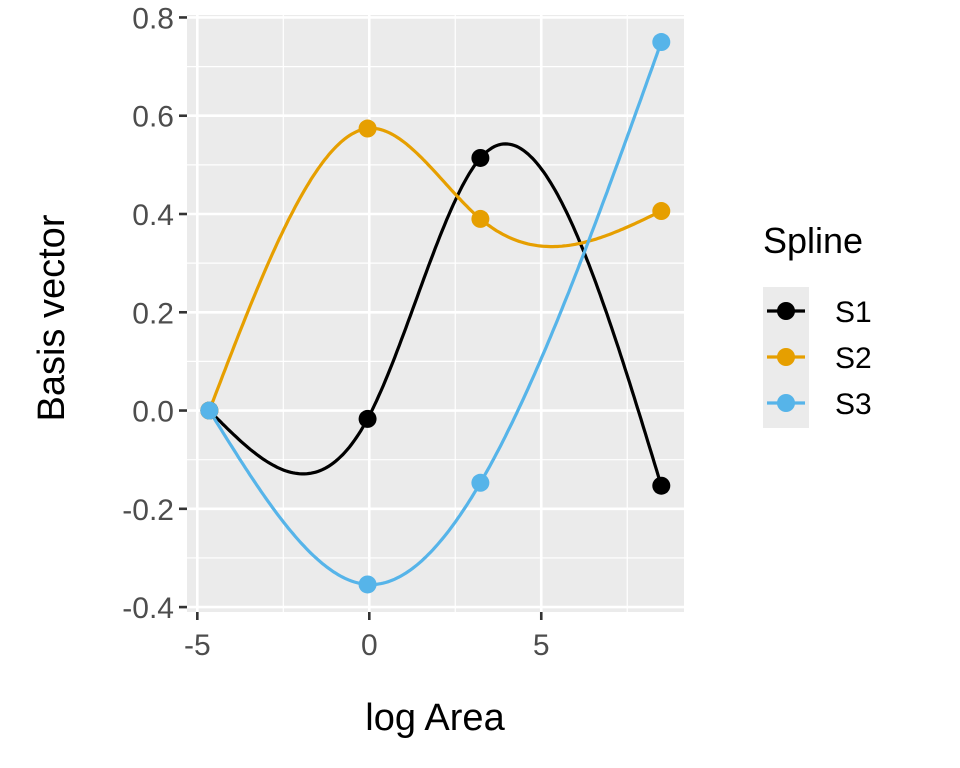 The image size is (960, 768). I want to click on y-axis: -0.4 -0.2 0.0 0.2 0.4 0.6 0.8, so click(154, 313).